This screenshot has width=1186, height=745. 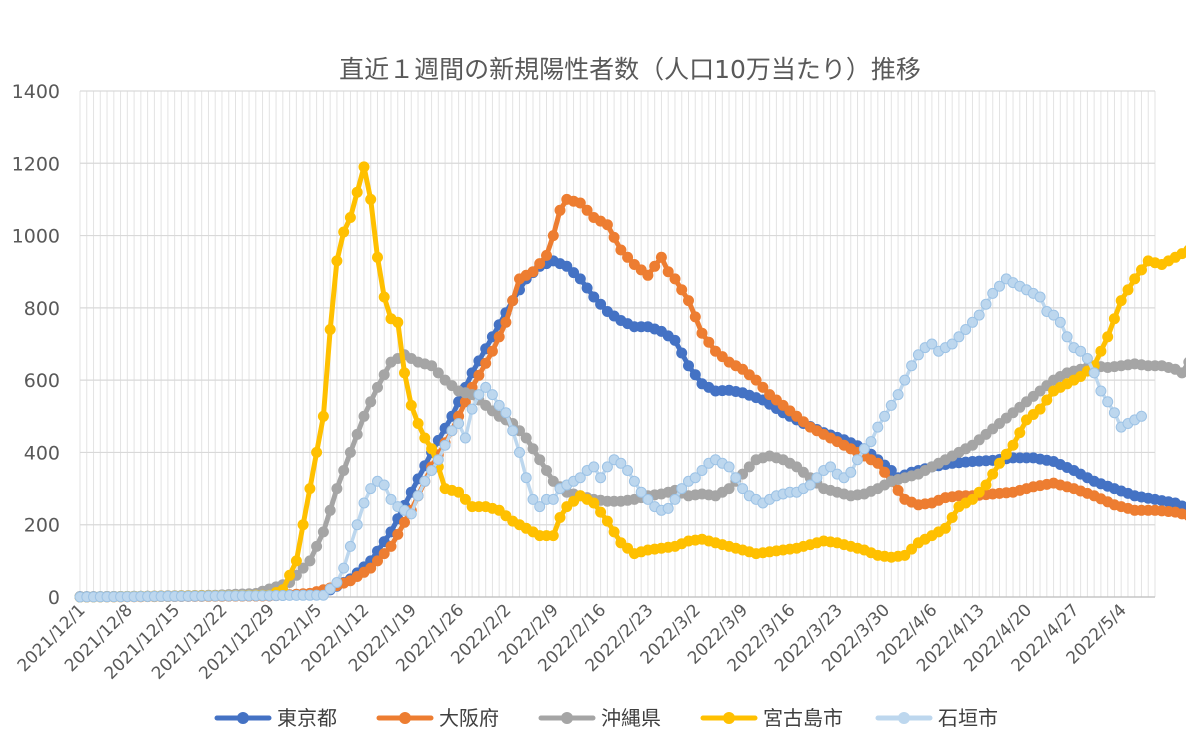 What do you see at coordinates (36, 164) in the screenshot?
I see `y-tick-label: 1200` at bounding box center [36, 164].